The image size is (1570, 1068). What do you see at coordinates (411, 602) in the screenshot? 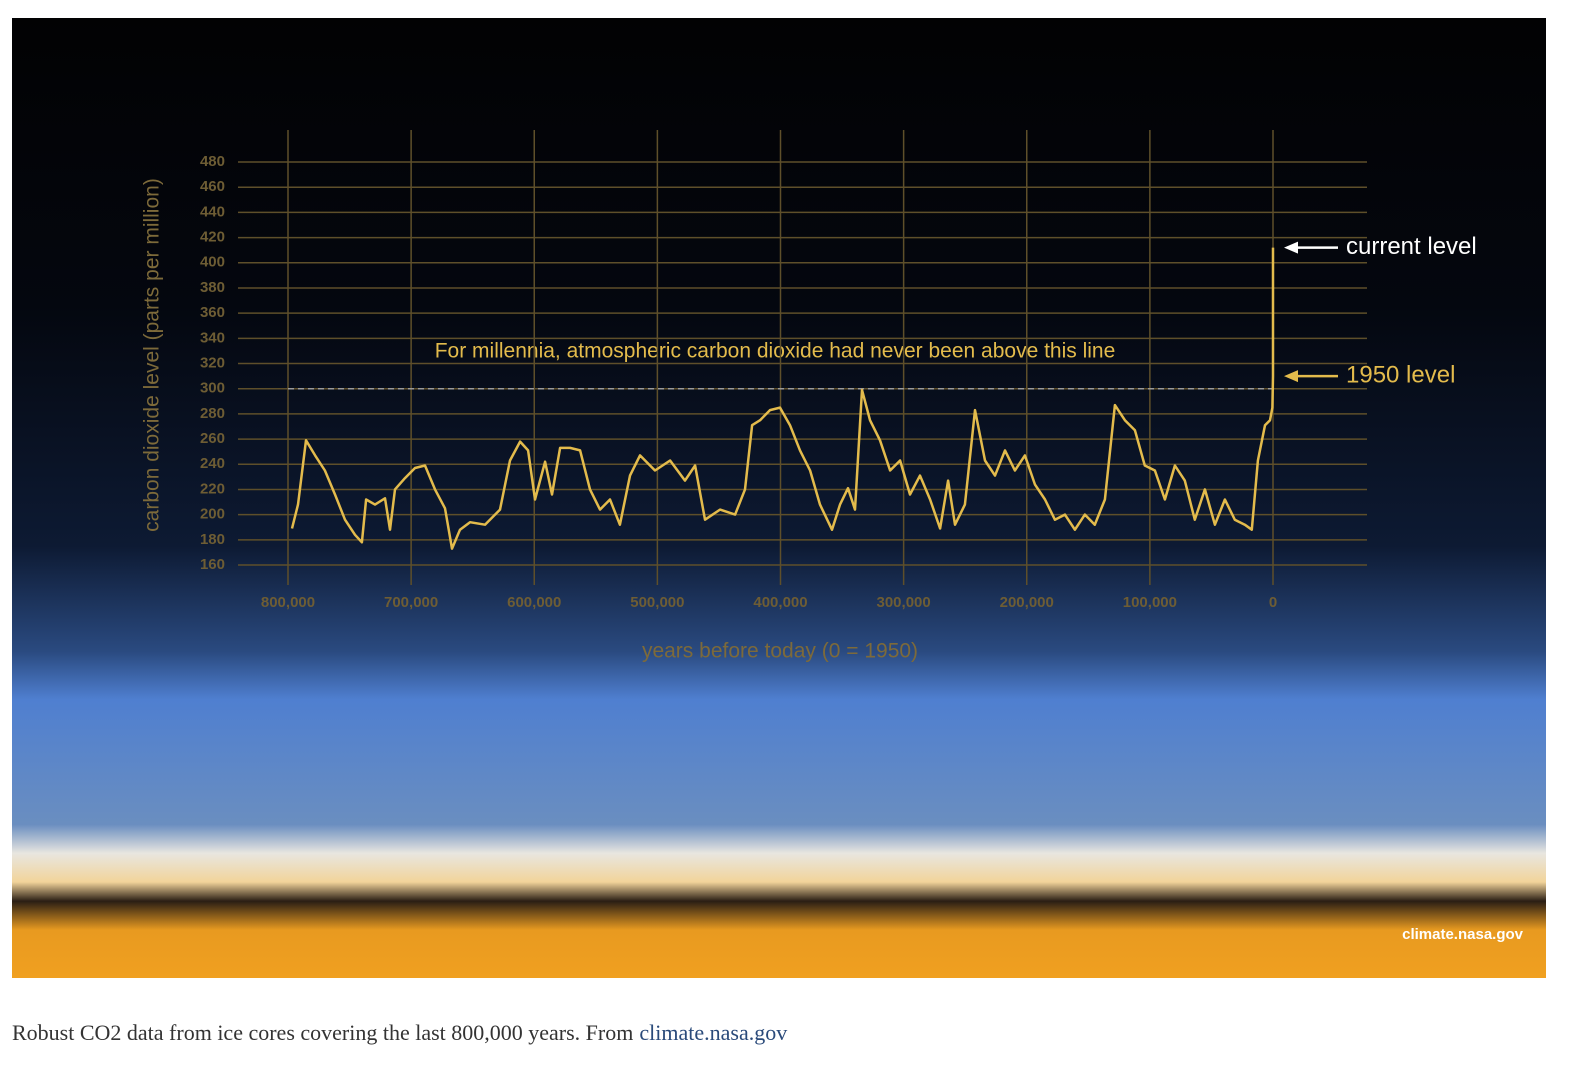
I see `x-tick-label: 700,000` at bounding box center [411, 602].